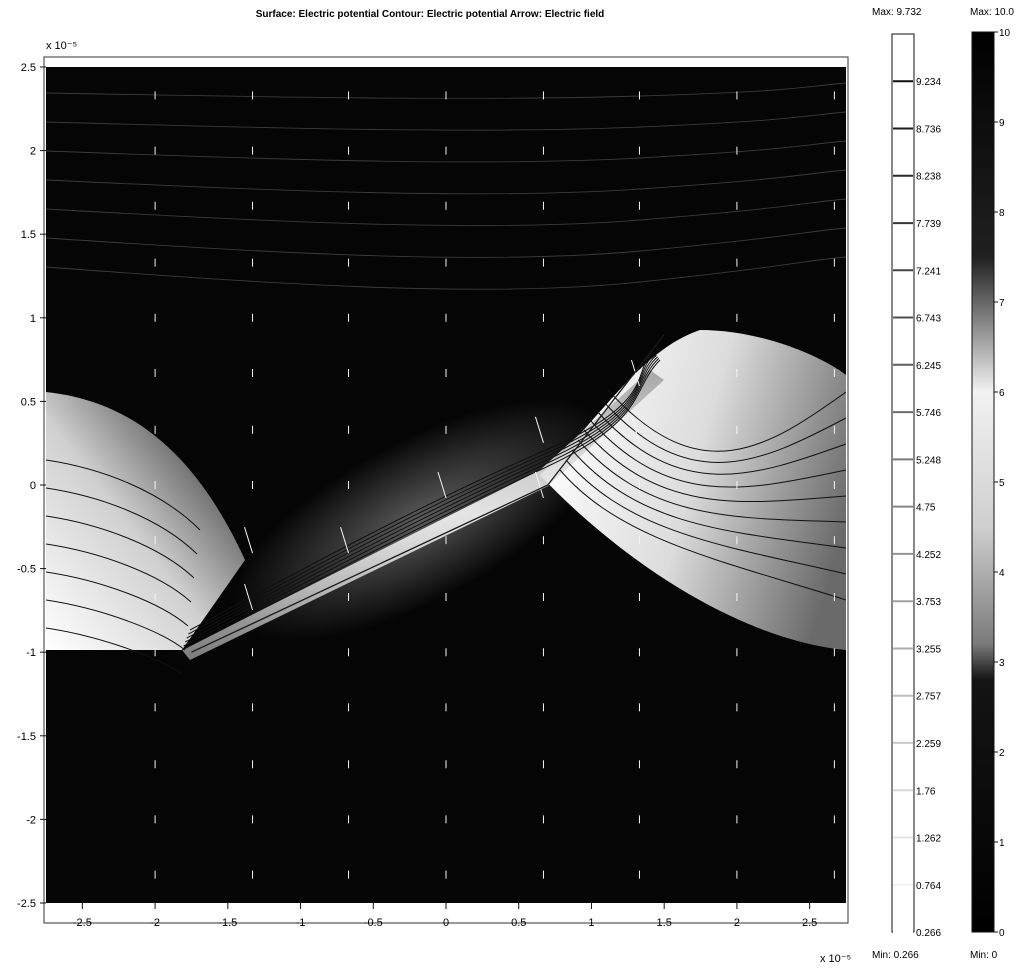  What do you see at coordinates (928, 129) in the screenshot?
I see `contour-level-label: 8.736` at bounding box center [928, 129].